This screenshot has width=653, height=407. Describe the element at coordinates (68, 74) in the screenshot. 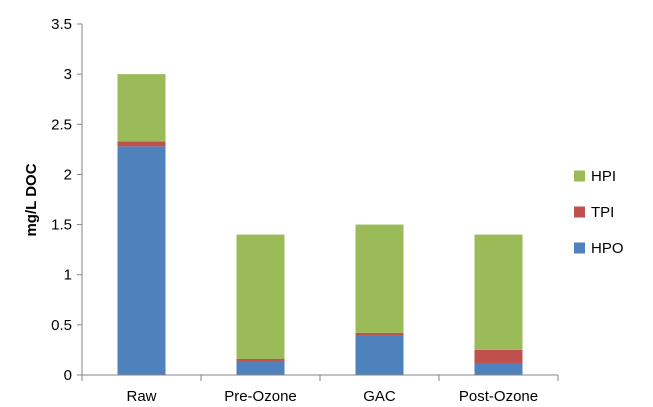

I see `y-tick-label: 3` at that location.